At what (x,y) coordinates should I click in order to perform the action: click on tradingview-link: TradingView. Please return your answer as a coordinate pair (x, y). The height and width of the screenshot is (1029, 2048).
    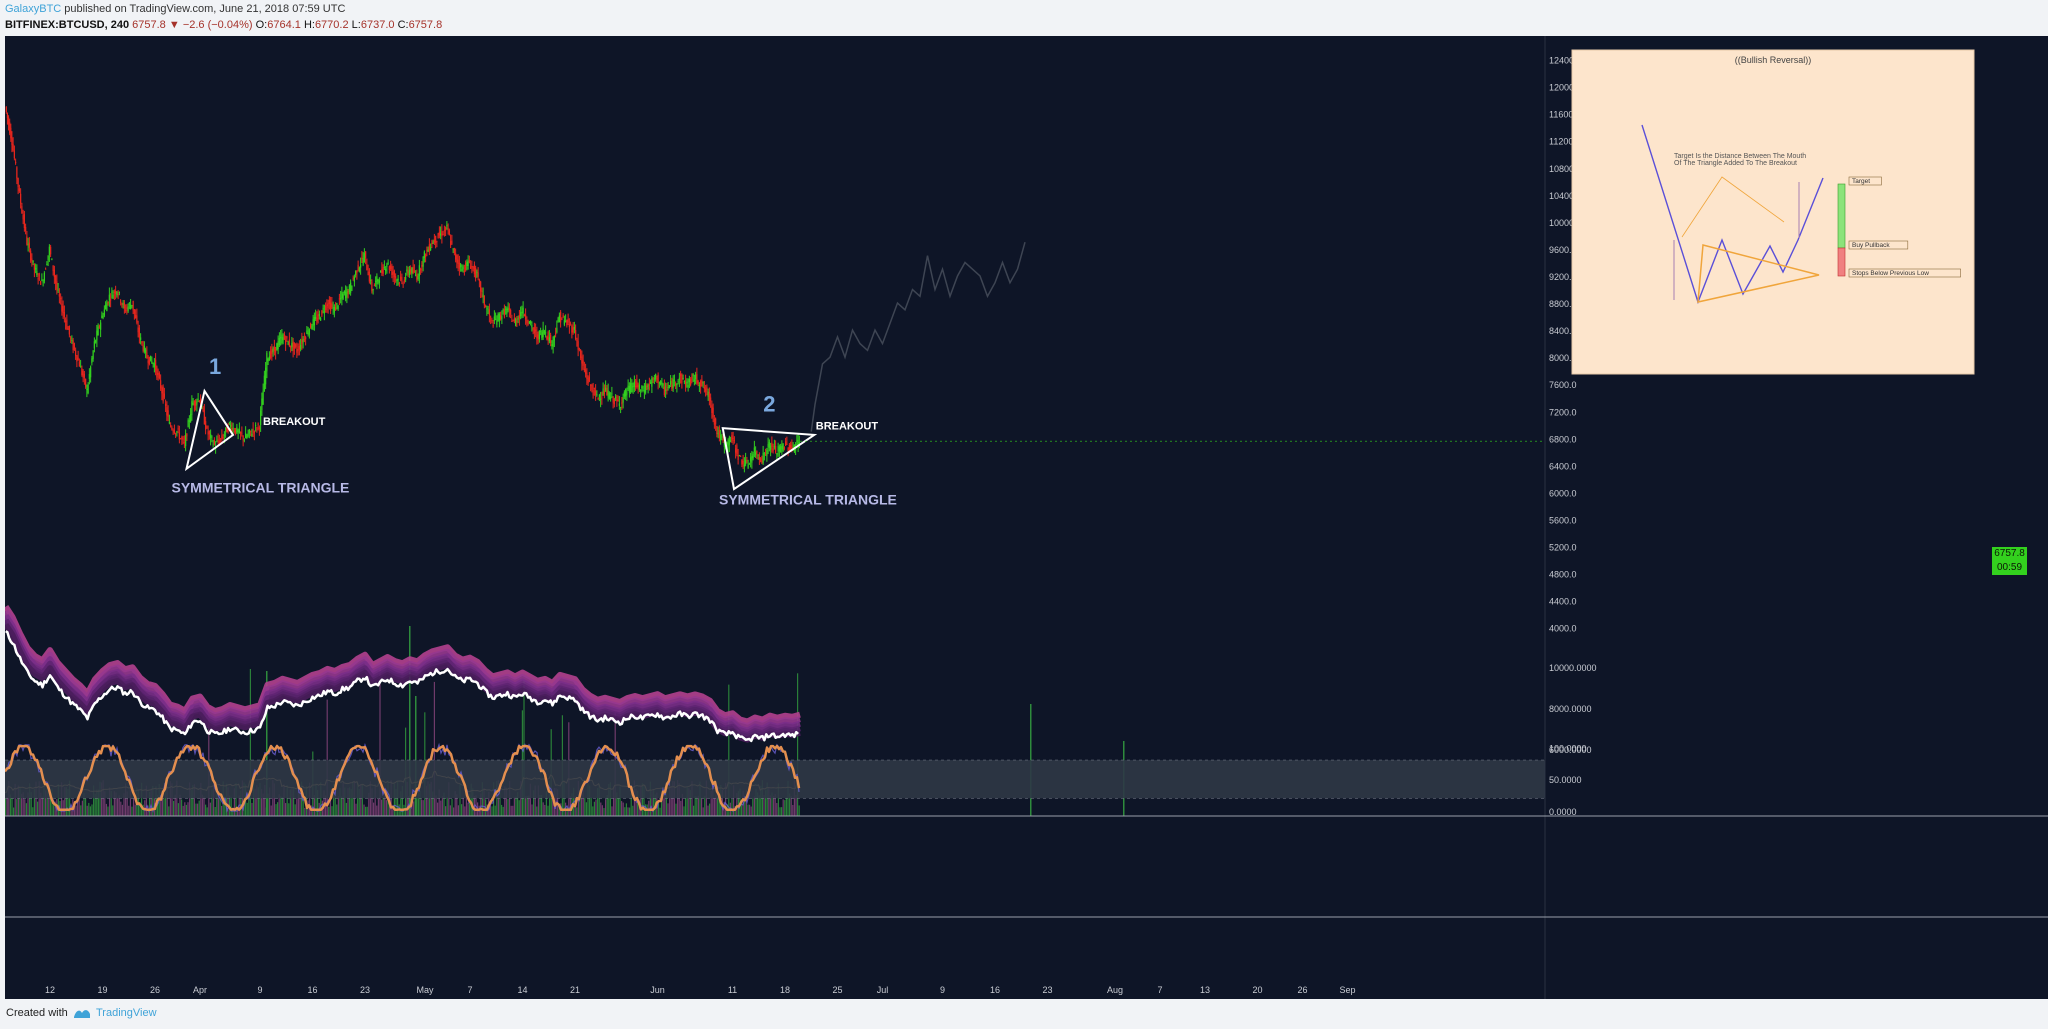
    Looking at the image, I should click on (126, 1013).